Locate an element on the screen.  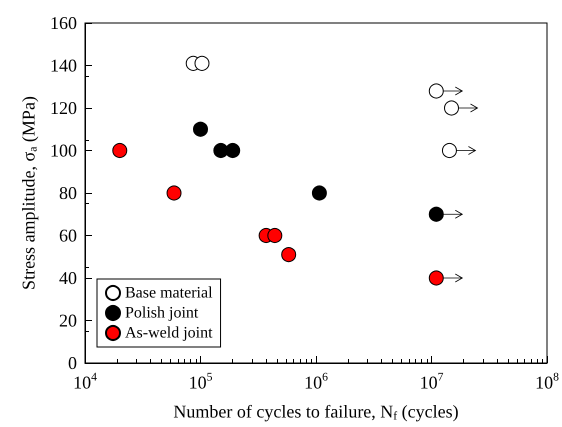
y-axis-title: Stress amplitude, σa (MPa) is located at coordinates (29, 193).